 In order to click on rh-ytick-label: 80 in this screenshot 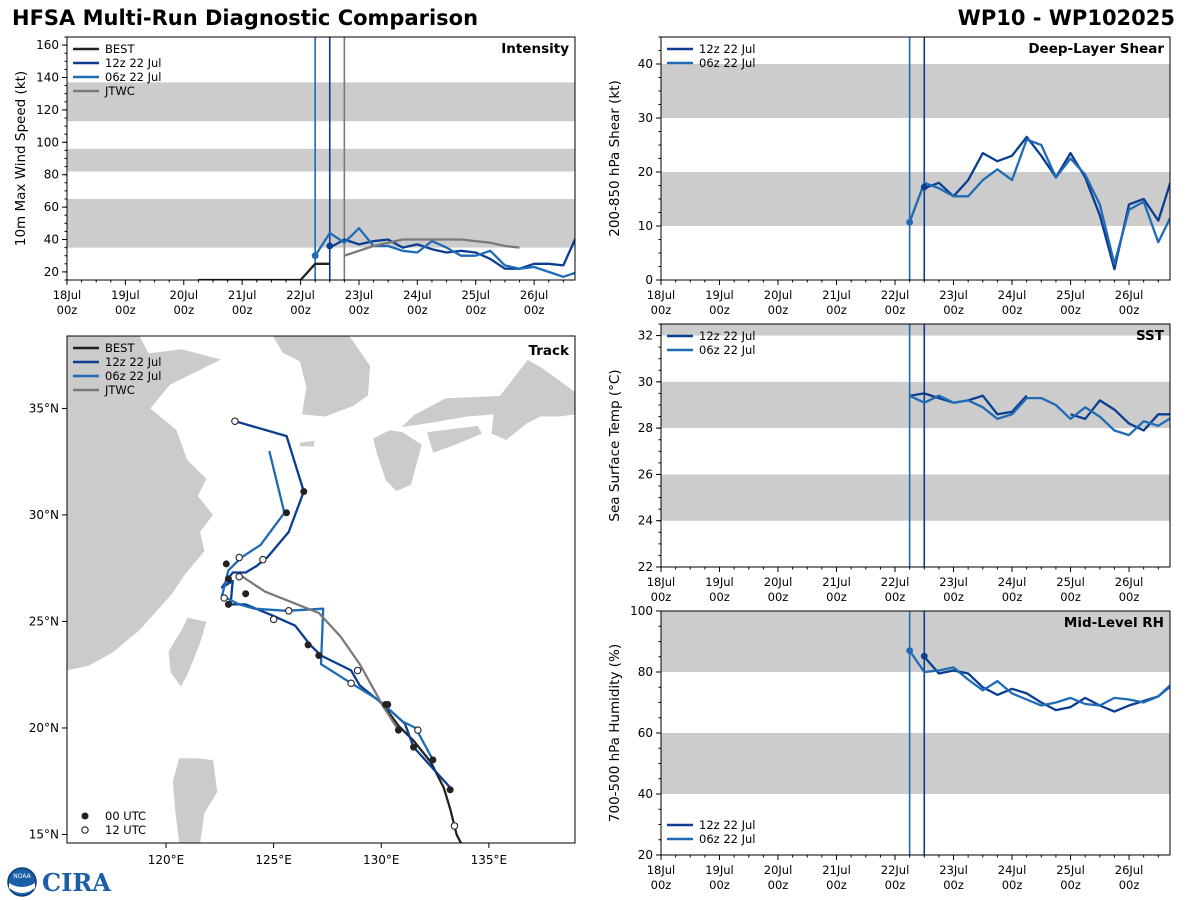, I will do `click(645, 672)`.